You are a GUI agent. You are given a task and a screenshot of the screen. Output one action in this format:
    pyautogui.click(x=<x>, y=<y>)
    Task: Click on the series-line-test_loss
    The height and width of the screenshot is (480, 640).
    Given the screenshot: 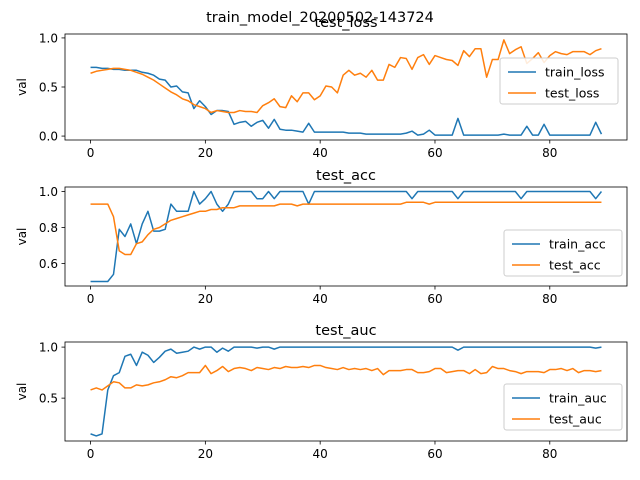 What is the action you would take?
    pyautogui.click(x=346, y=76)
    